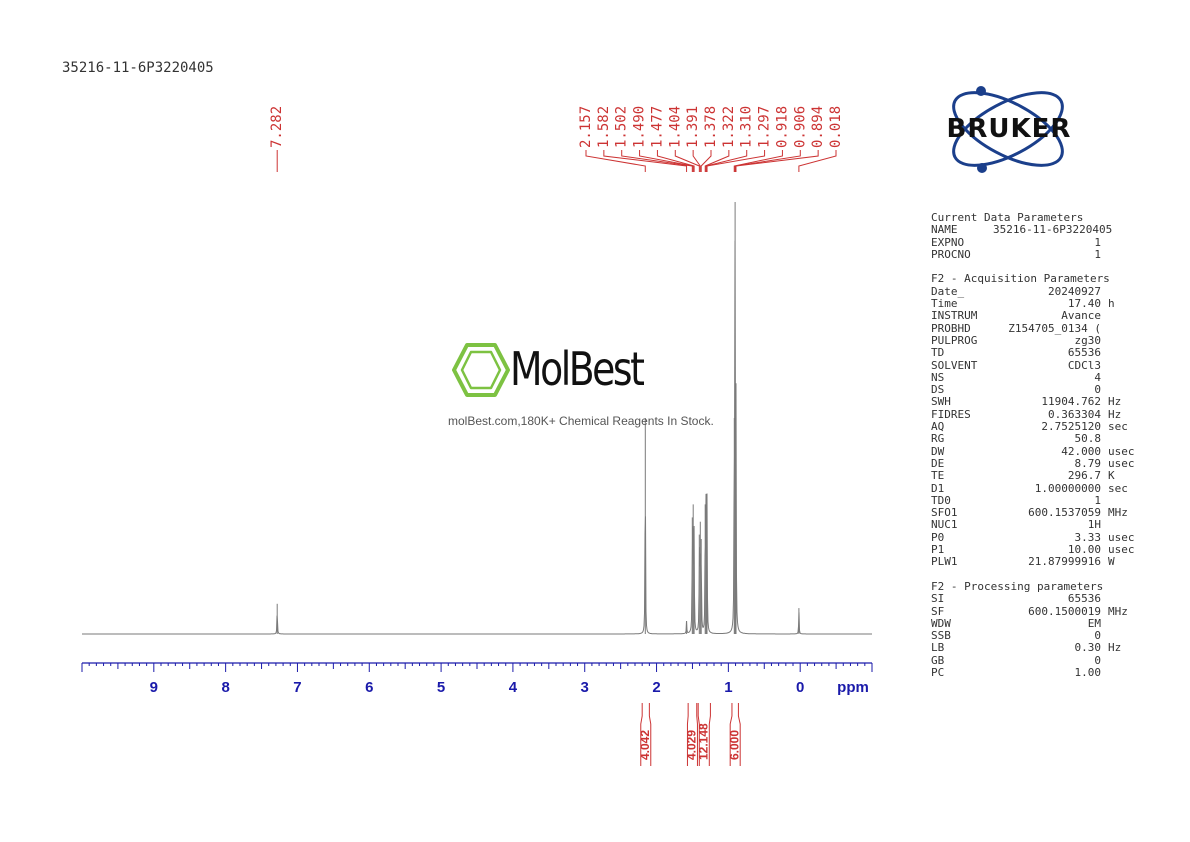 The width and height of the screenshot is (1190, 842). Describe the element at coordinates (1084, 353) in the screenshot. I see `param-value: 65536` at that location.